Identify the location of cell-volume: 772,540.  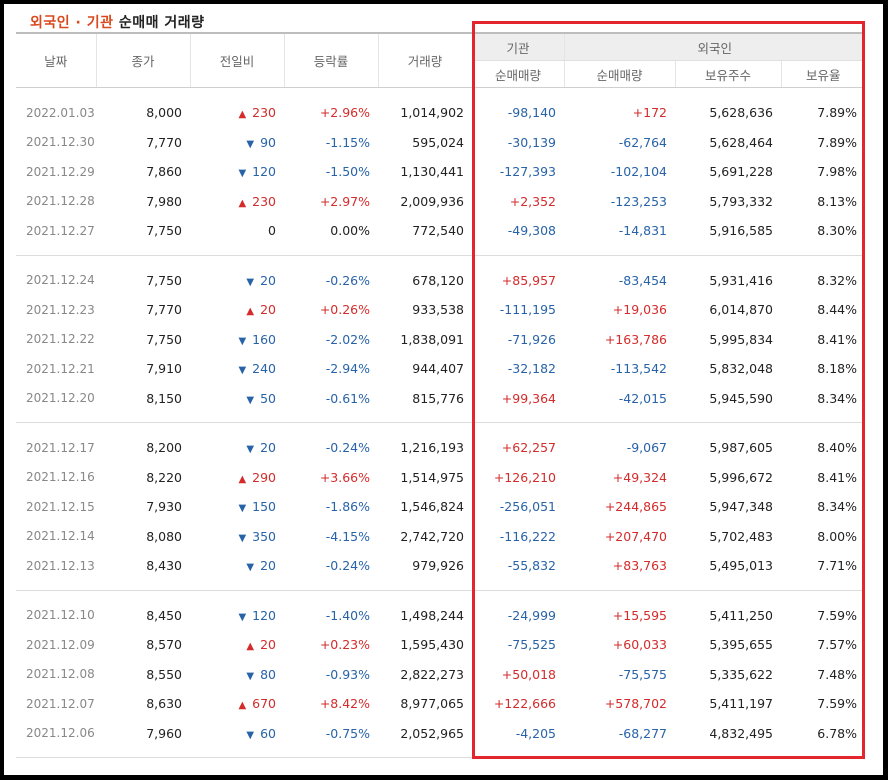
(438, 231).